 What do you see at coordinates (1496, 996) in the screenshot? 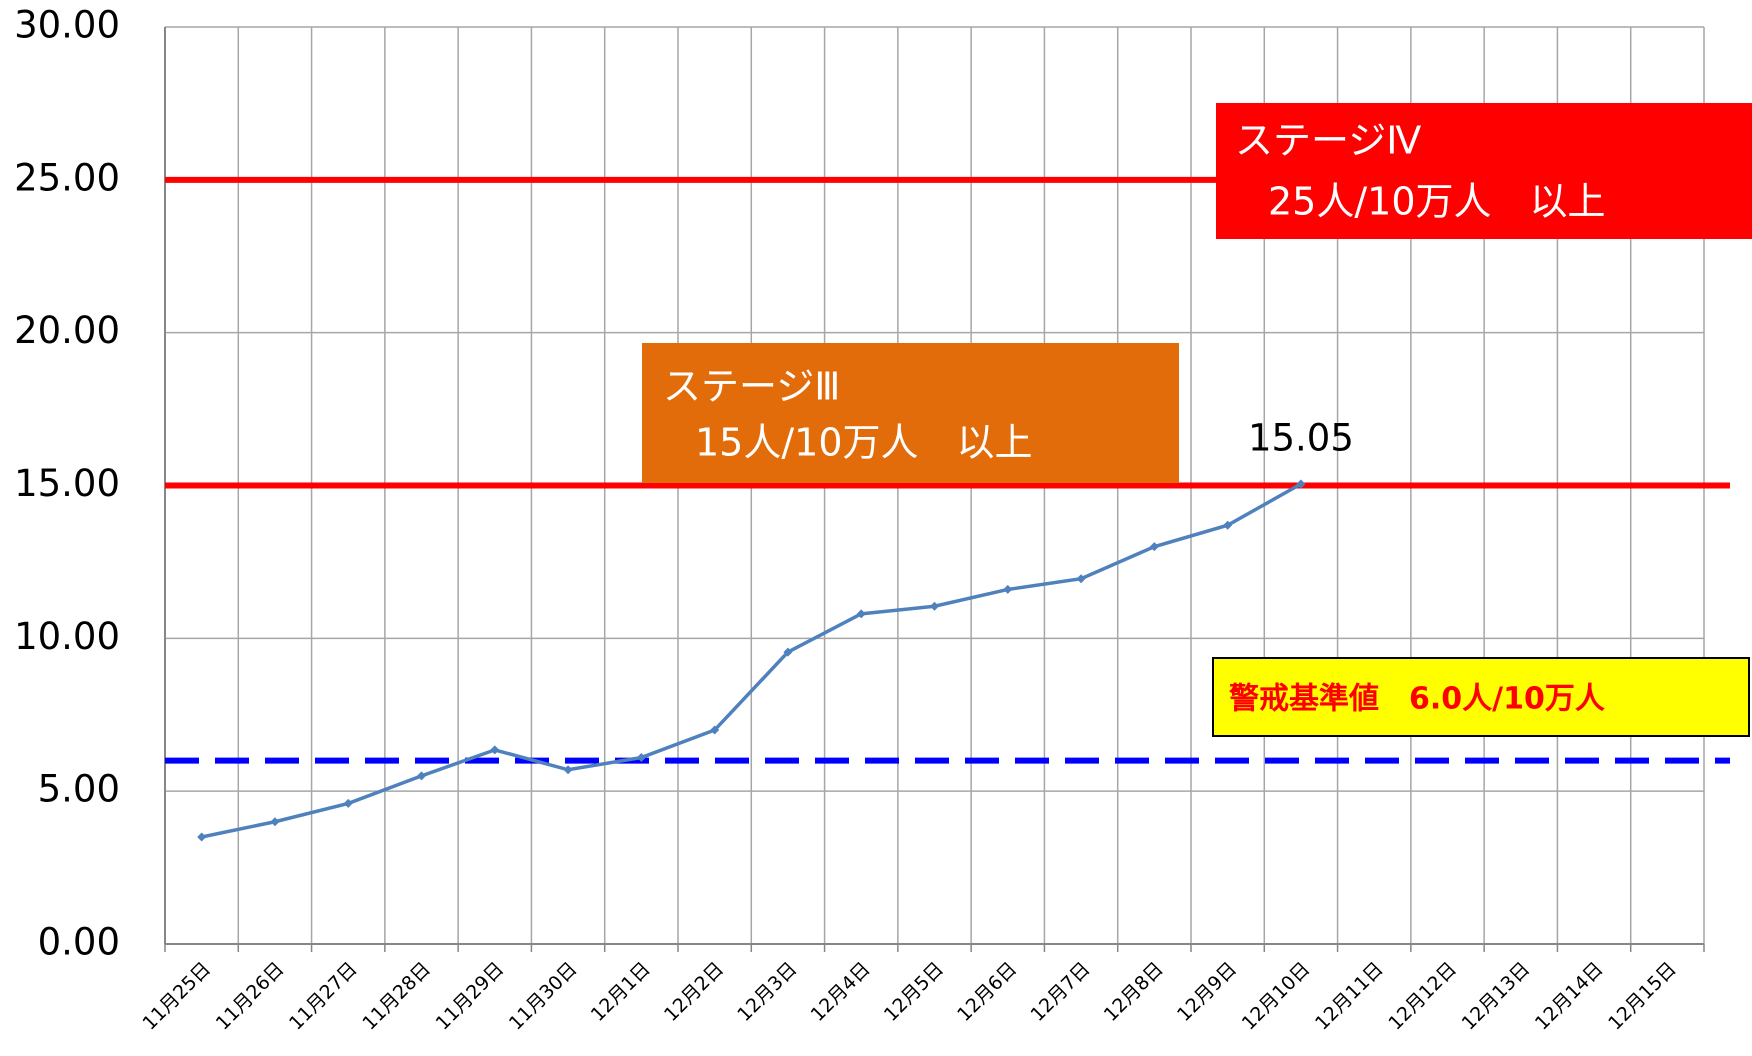
I see `x-tick-label: 12月13日` at bounding box center [1496, 996].